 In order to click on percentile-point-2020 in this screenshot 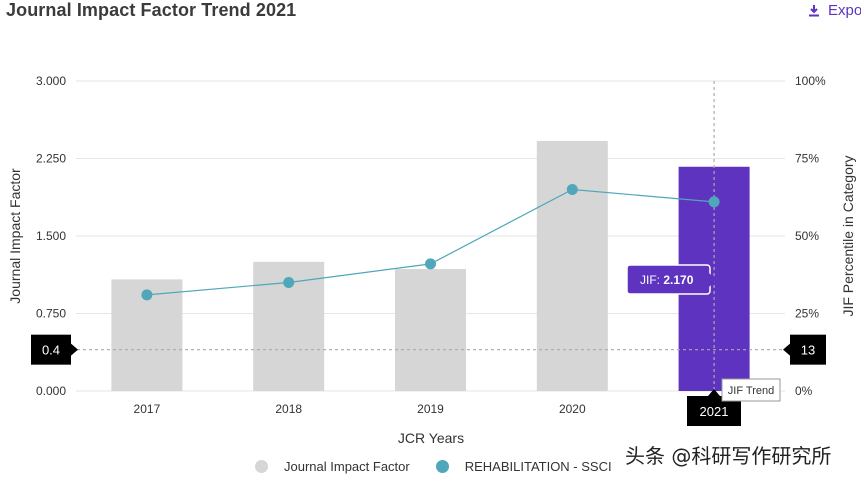, I will do `click(572, 189)`.